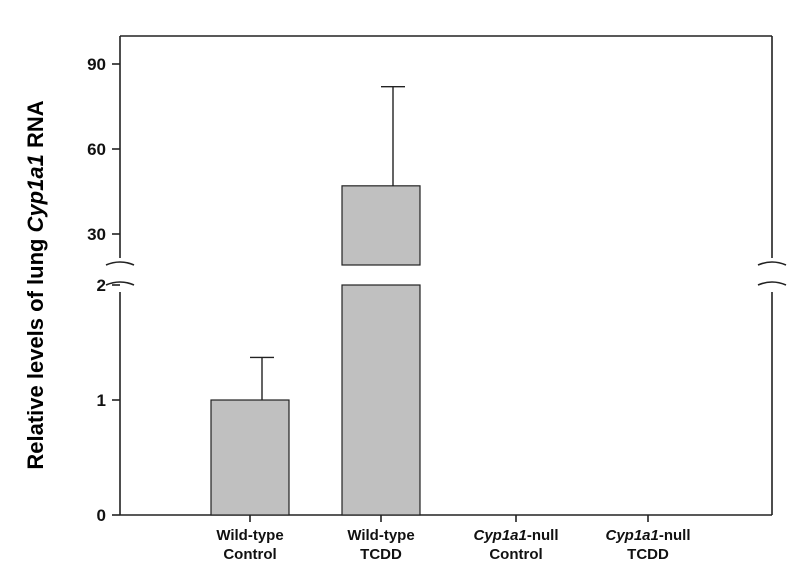 Image resolution: width=800 pixels, height=582 pixels. Describe the element at coordinates (101, 400) in the screenshot. I see `y-tick-label: 1` at that location.